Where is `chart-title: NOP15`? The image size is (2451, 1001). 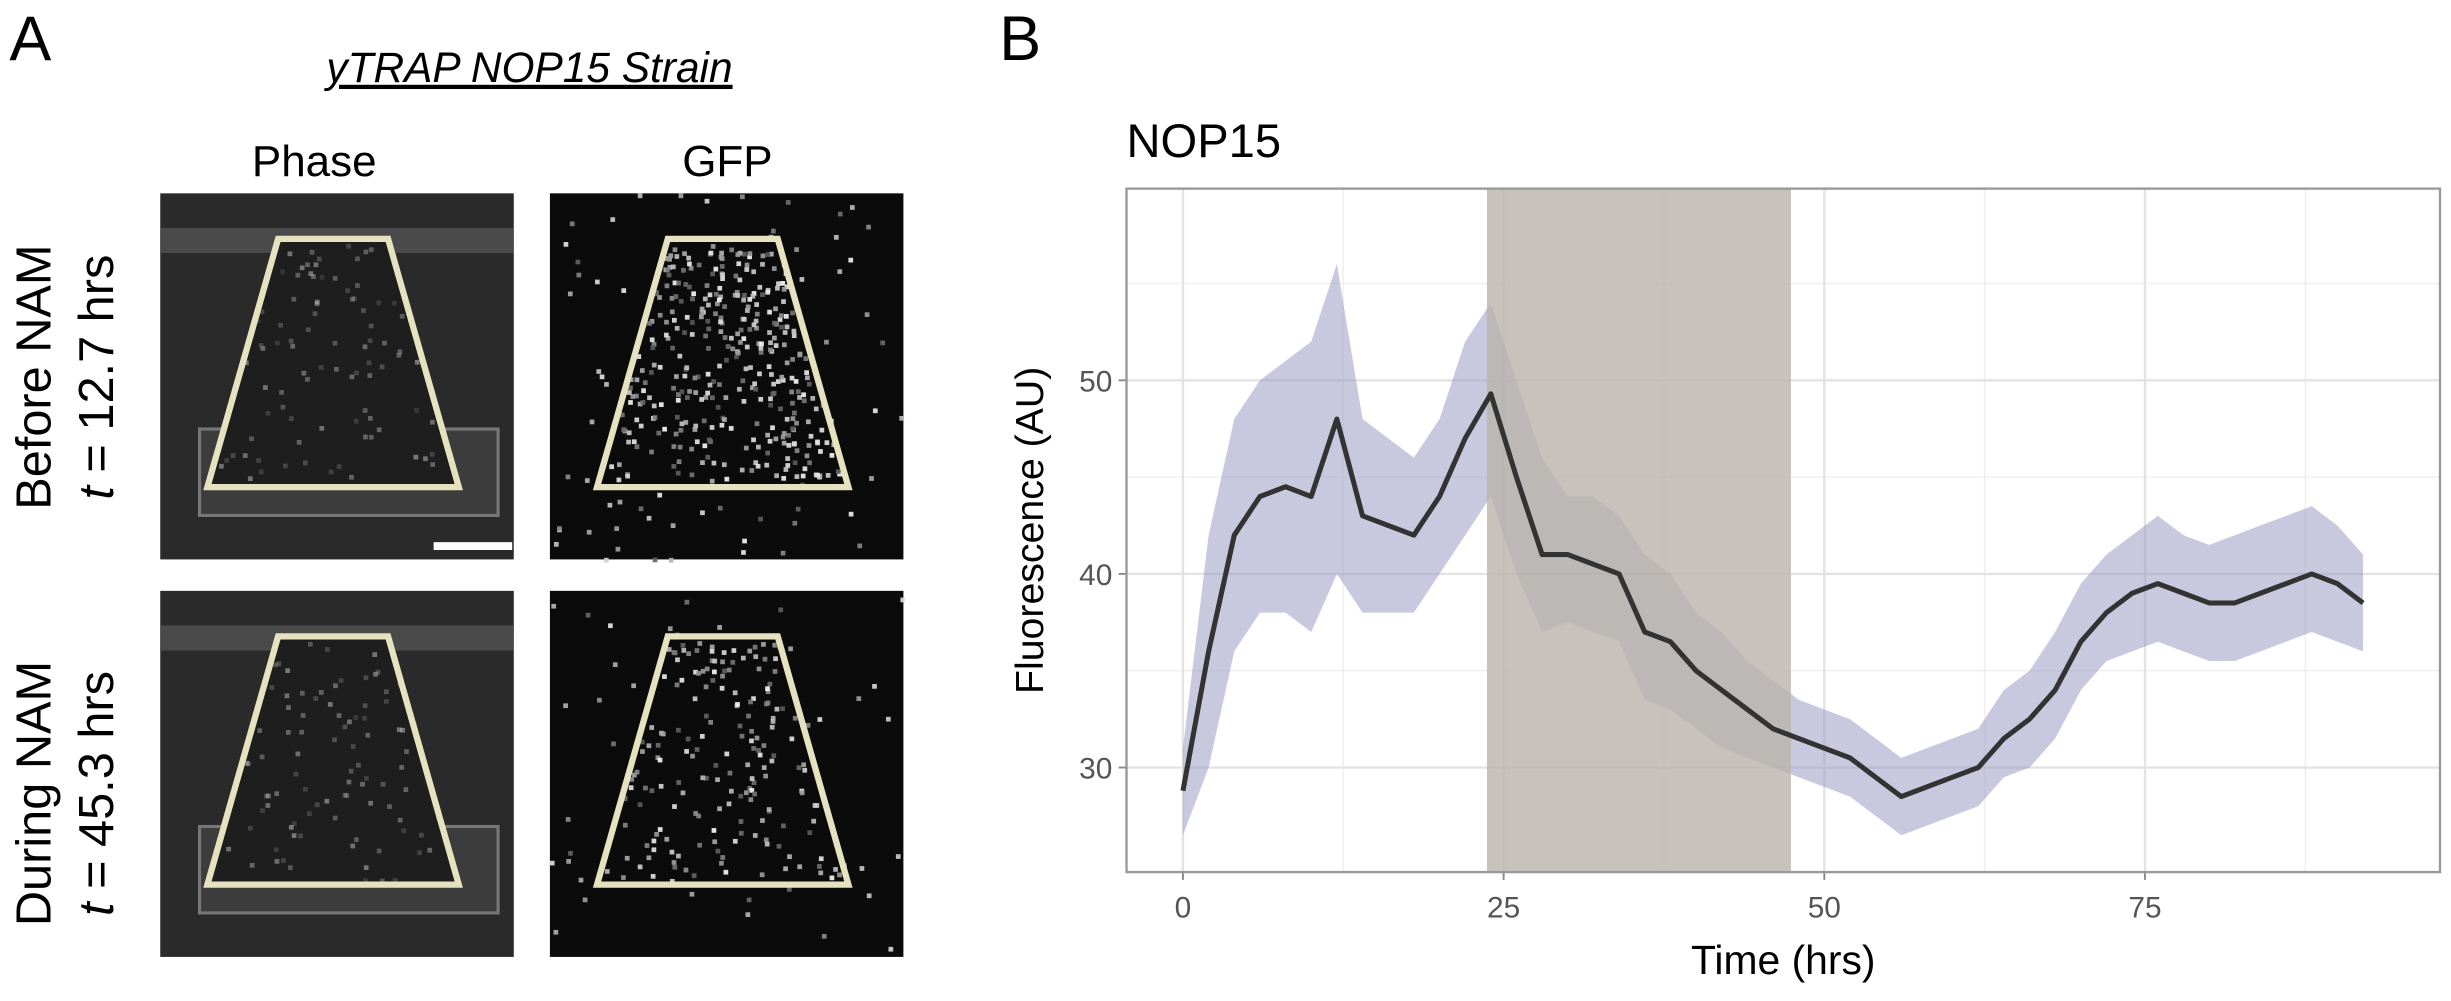
chart-title: NOP15 is located at coordinates (1204, 140).